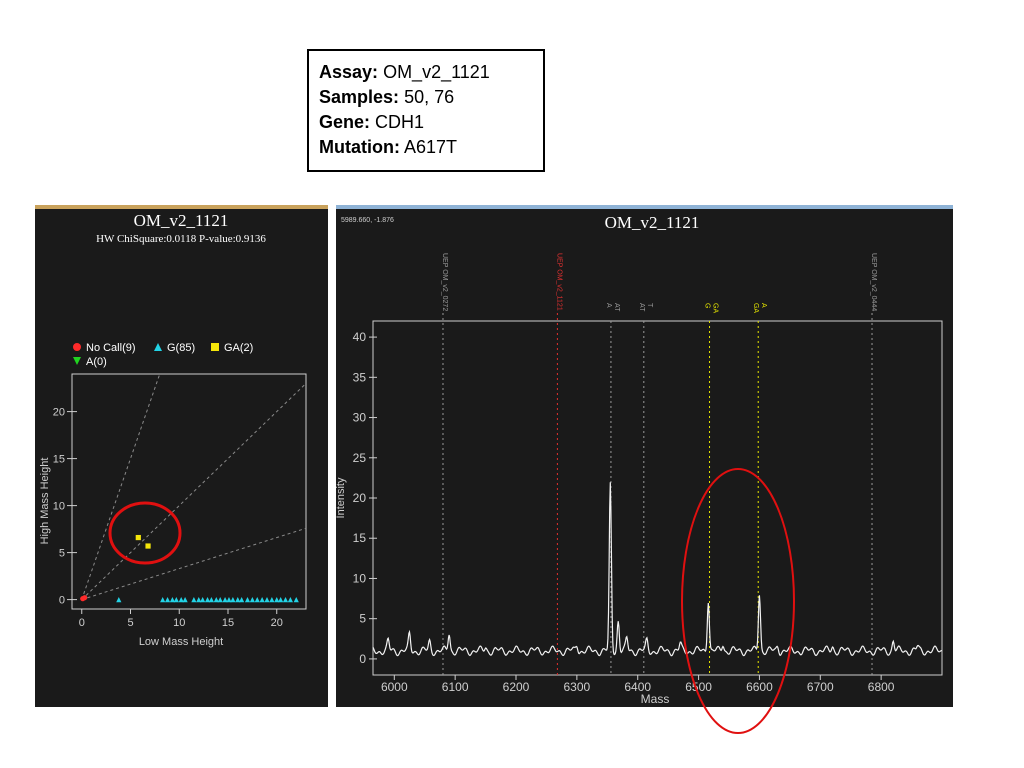 This screenshot has width=1024, height=768. What do you see at coordinates (163, 355) in the screenshot?
I see `cluster-legend: No Call(9) G(85) GA(2) A(0)` at bounding box center [163, 355].